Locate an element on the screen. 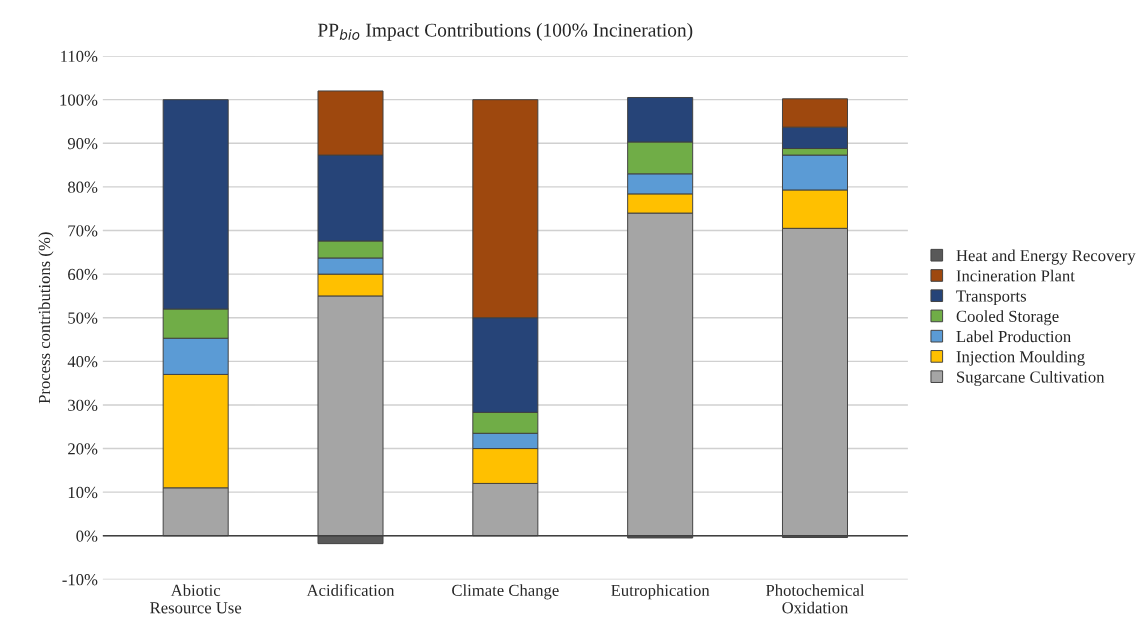 The width and height of the screenshot is (1142, 623). y-tick-label: 90% is located at coordinates (82, 143).